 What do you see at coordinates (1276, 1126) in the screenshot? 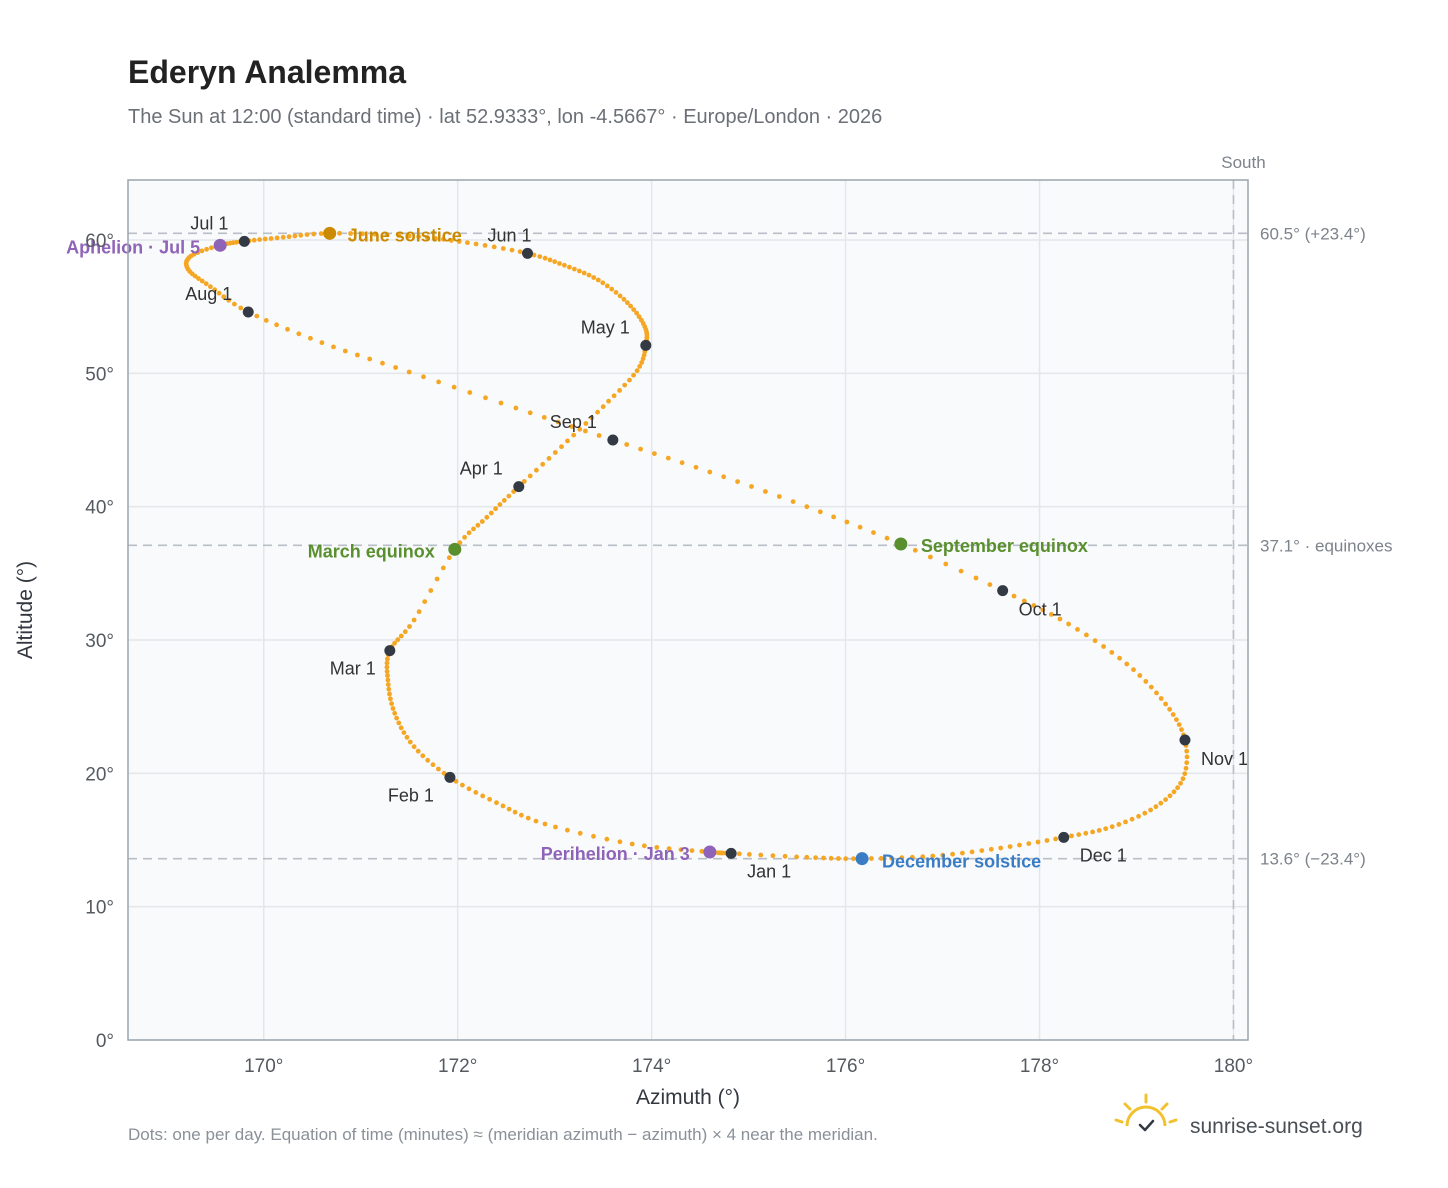
I see `brand-name: sunrise-sunset.org` at bounding box center [1276, 1126].